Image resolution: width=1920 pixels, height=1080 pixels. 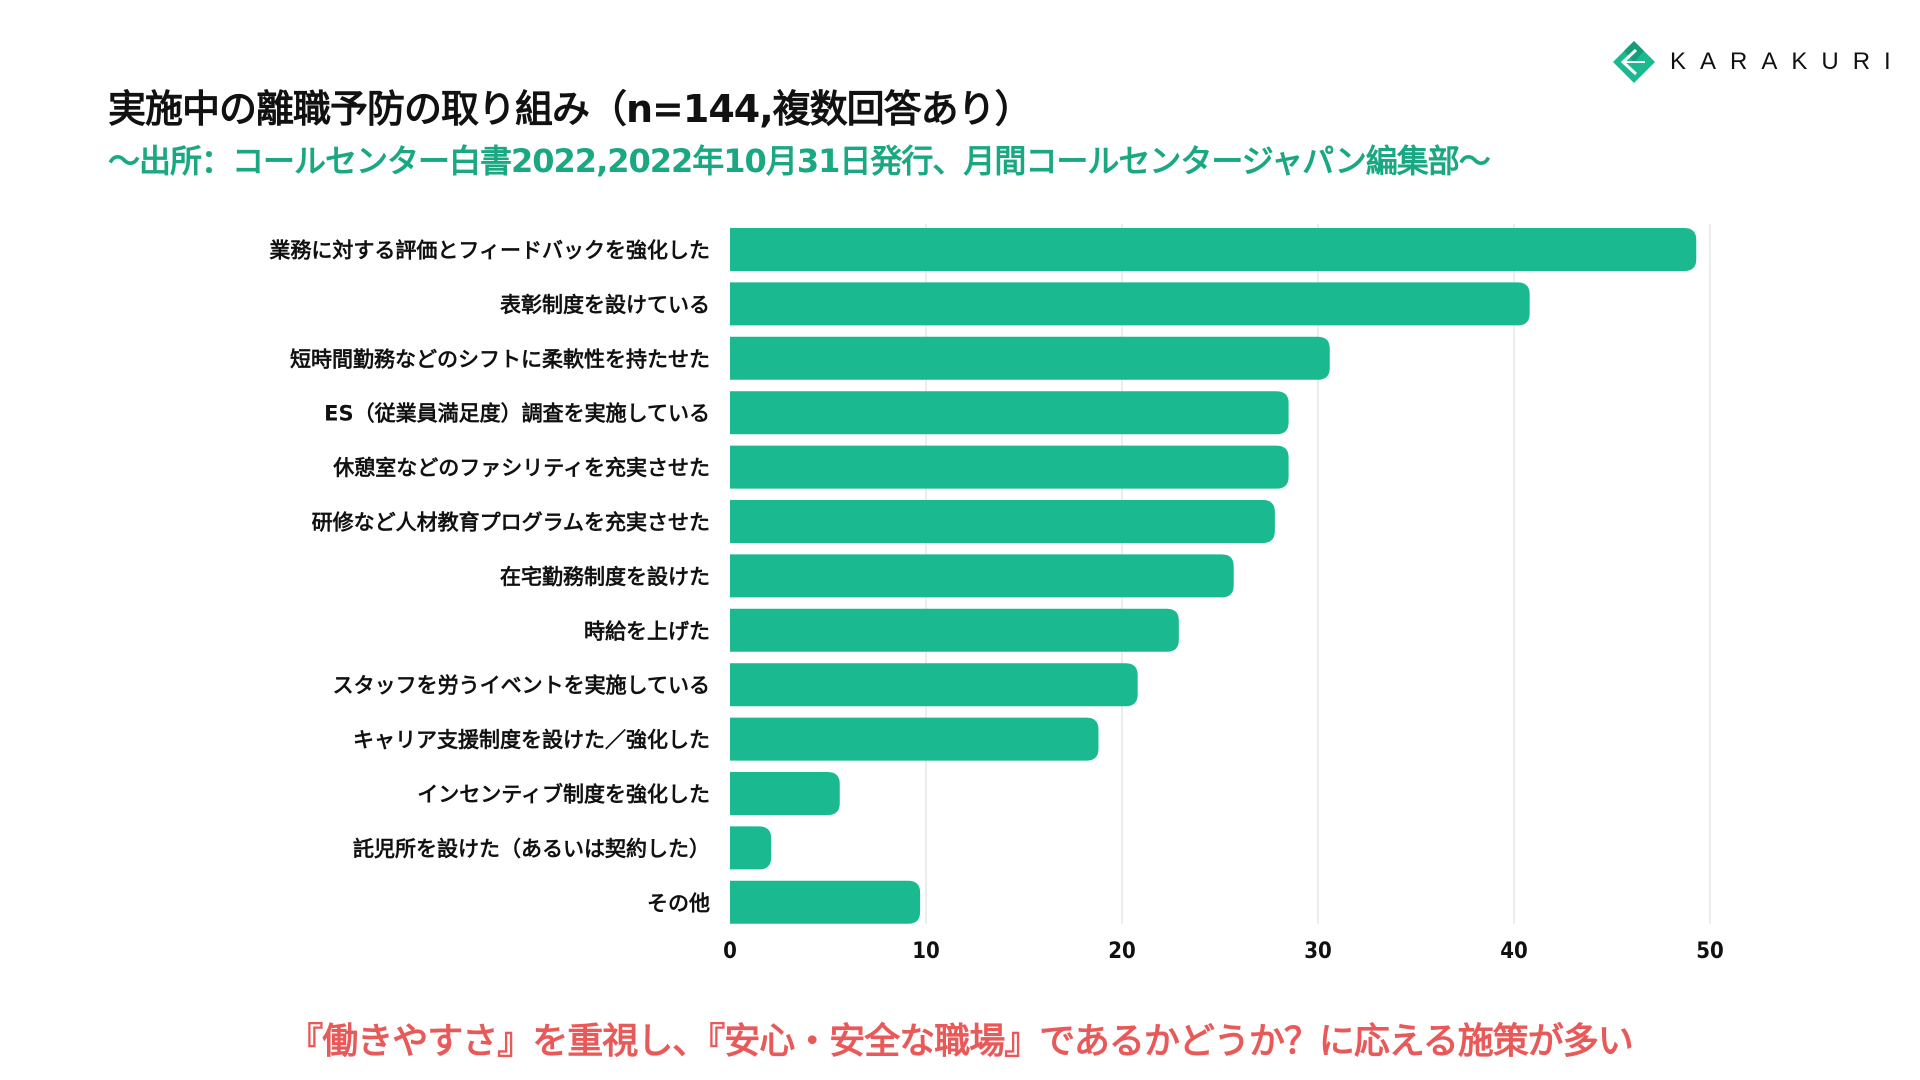 What do you see at coordinates (730, 951) in the screenshot?
I see `x-tick-label: 0` at bounding box center [730, 951].